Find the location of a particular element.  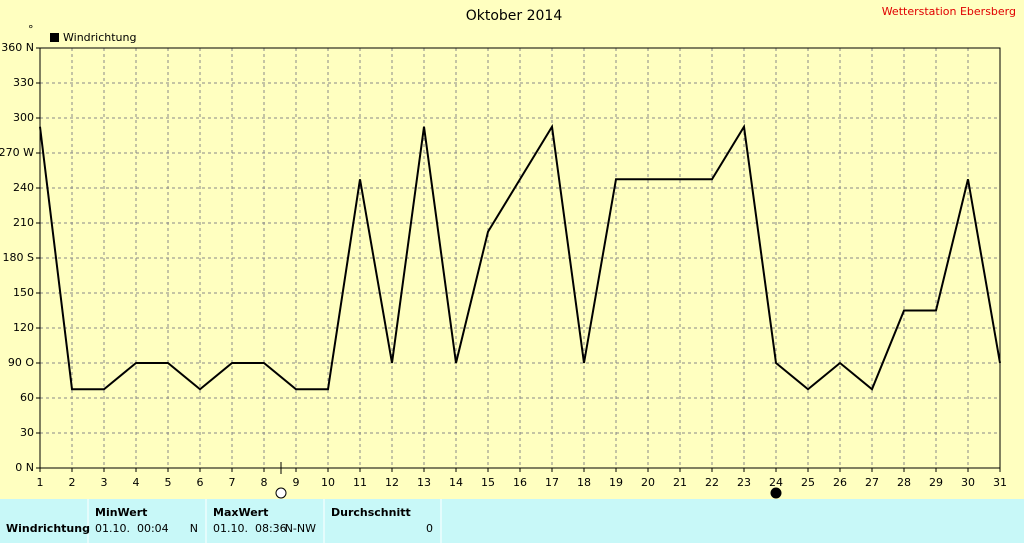

y-tick-label: 30 is located at coordinates (27, 432).